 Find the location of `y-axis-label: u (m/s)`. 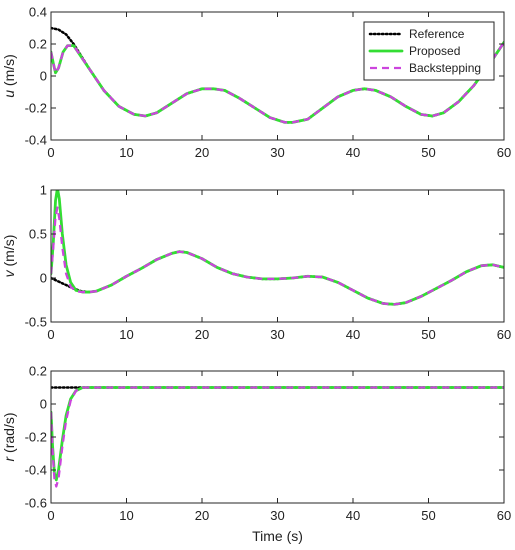

y-axis-label: u (m/s) is located at coordinates (9, 76).